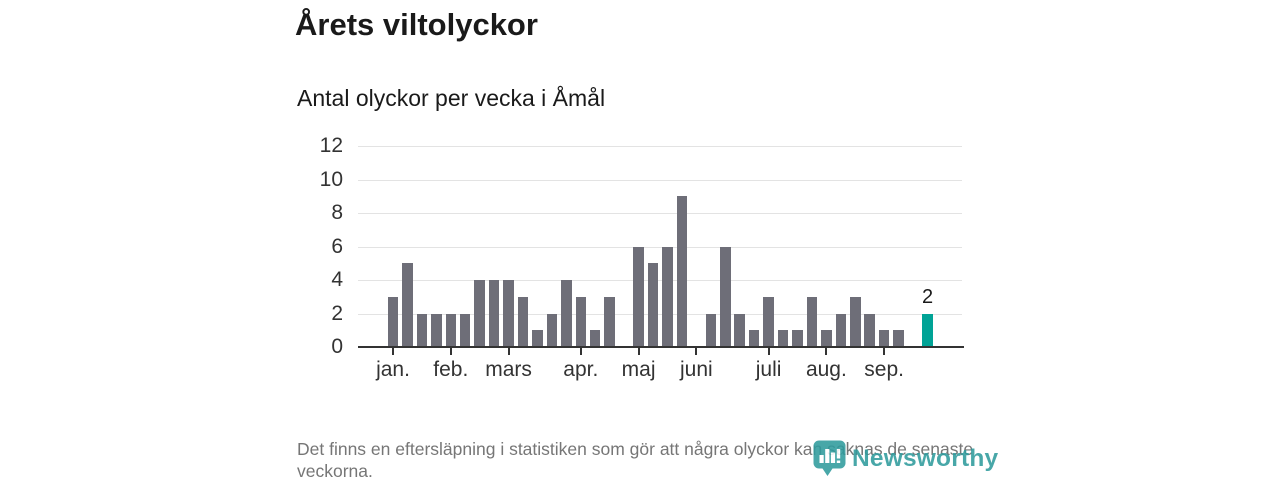  Describe the element at coordinates (393, 351) in the screenshot. I see `x-tick-jan` at that location.